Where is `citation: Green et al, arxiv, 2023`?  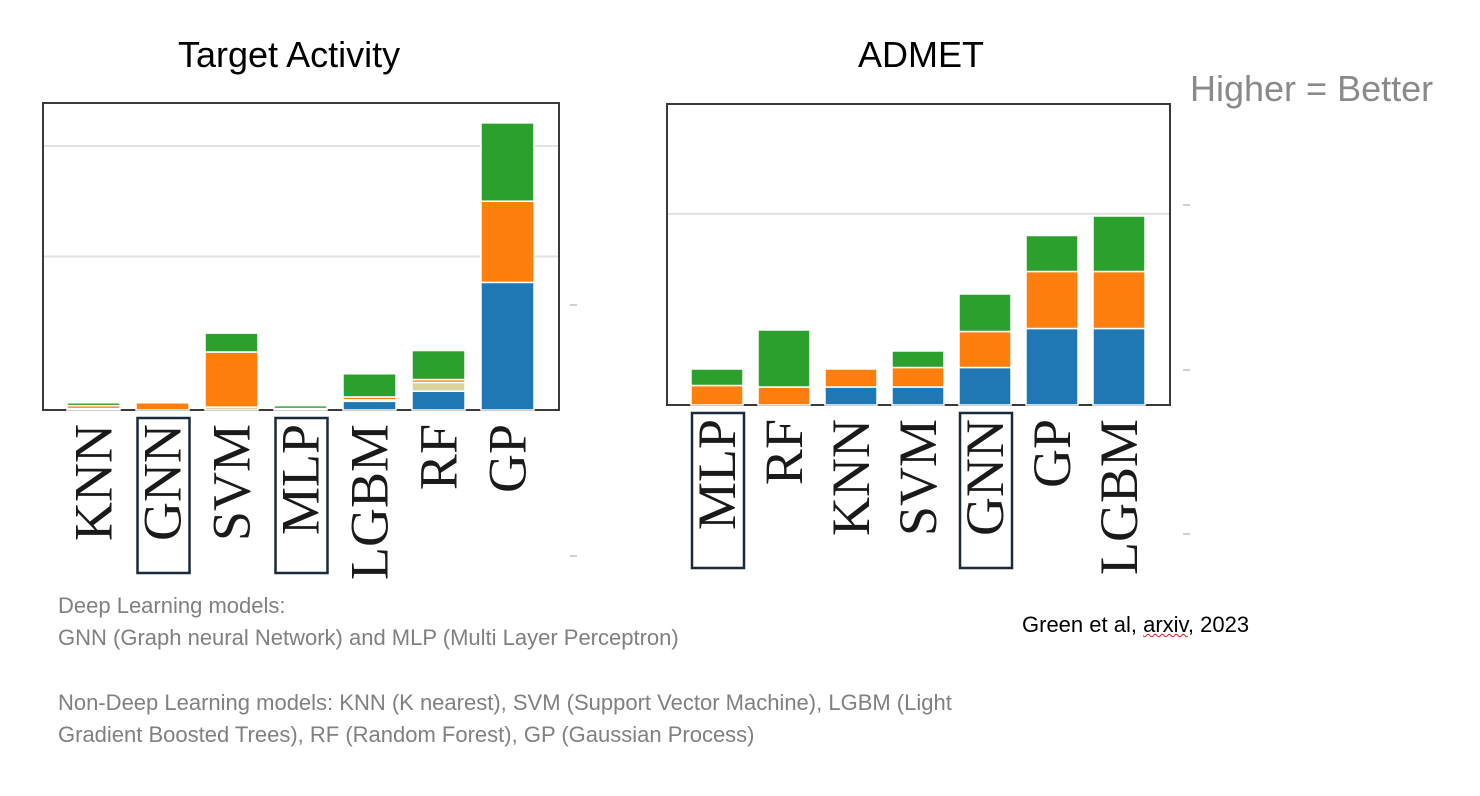
citation: Green et al, arxiv, 2023 is located at coordinates (1135, 625).